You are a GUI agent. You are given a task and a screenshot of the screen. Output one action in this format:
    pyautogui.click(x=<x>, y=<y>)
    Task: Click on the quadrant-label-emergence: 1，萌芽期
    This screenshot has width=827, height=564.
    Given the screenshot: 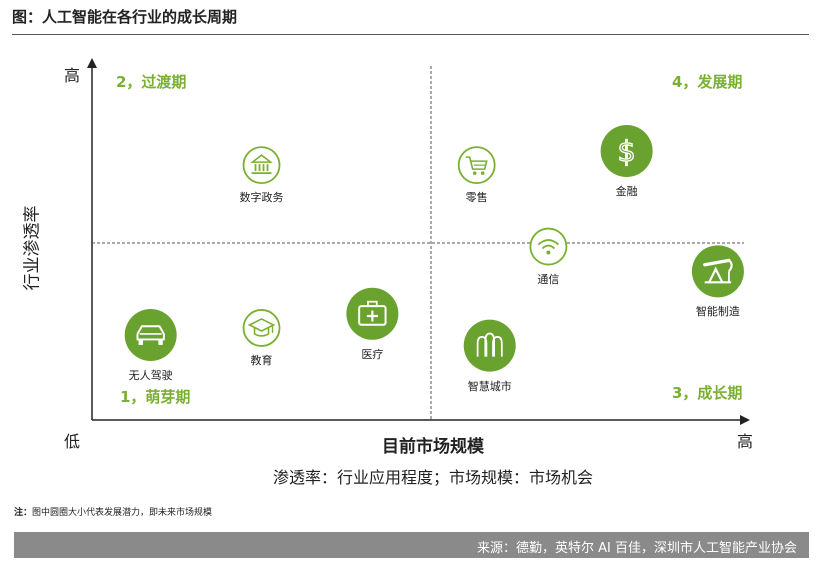 What is the action you would take?
    pyautogui.click(x=155, y=397)
    